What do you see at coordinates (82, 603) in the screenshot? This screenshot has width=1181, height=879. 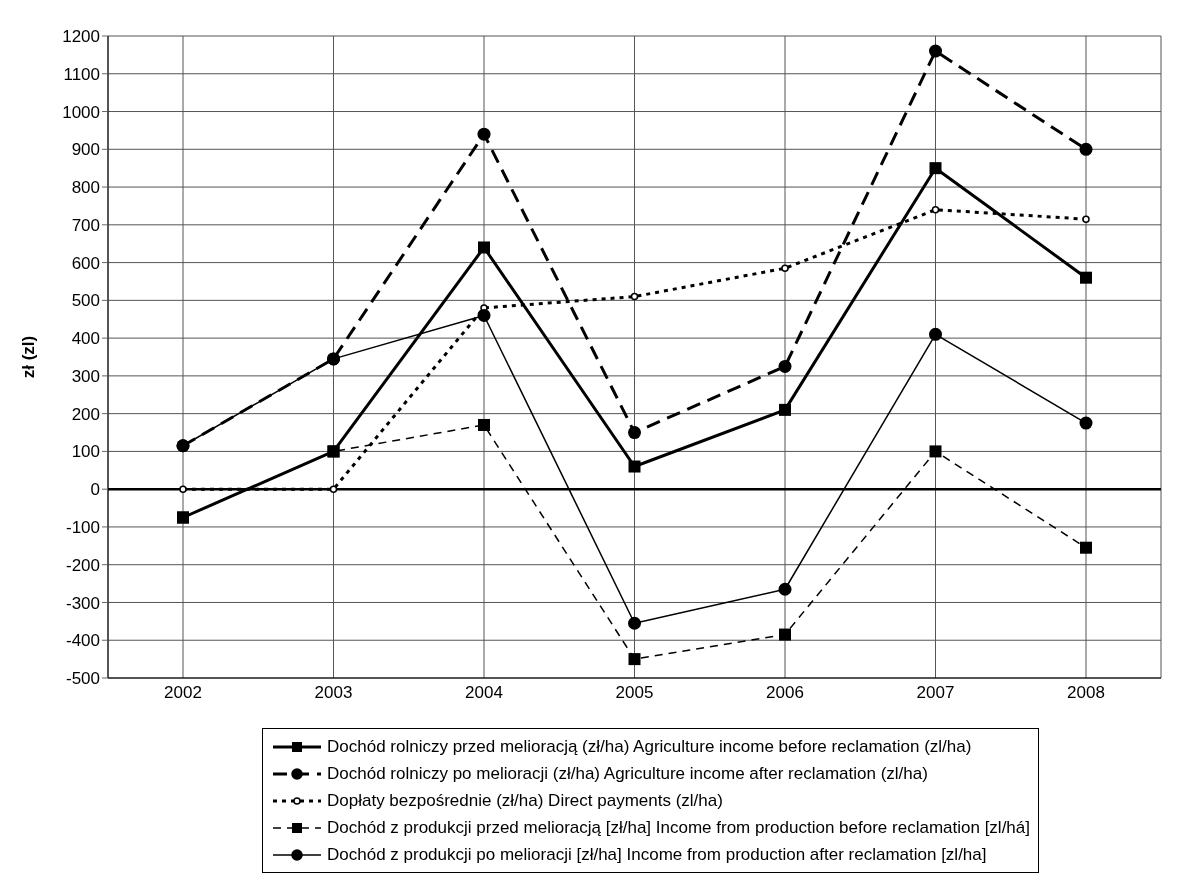 I see `y-tick-label: -300` at bounding box center [82, 603].